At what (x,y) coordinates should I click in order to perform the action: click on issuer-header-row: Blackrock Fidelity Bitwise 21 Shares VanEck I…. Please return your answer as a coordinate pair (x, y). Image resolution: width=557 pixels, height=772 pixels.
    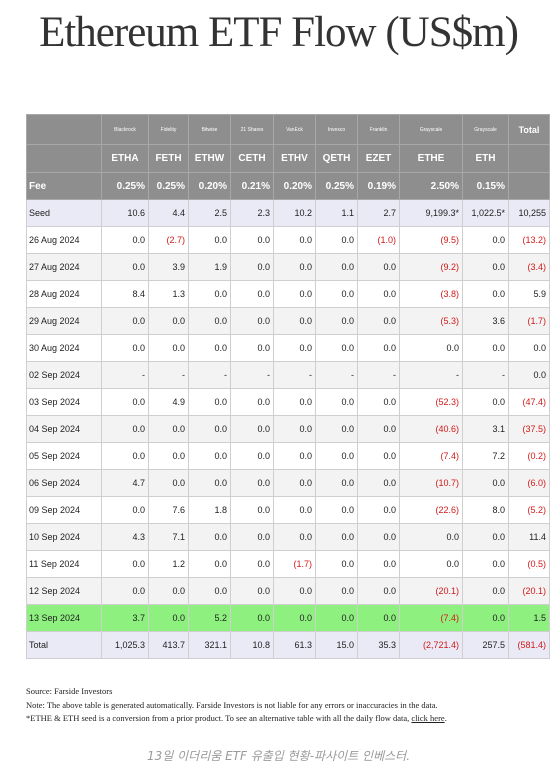
    Looking at the image, I should click on (288, 129).